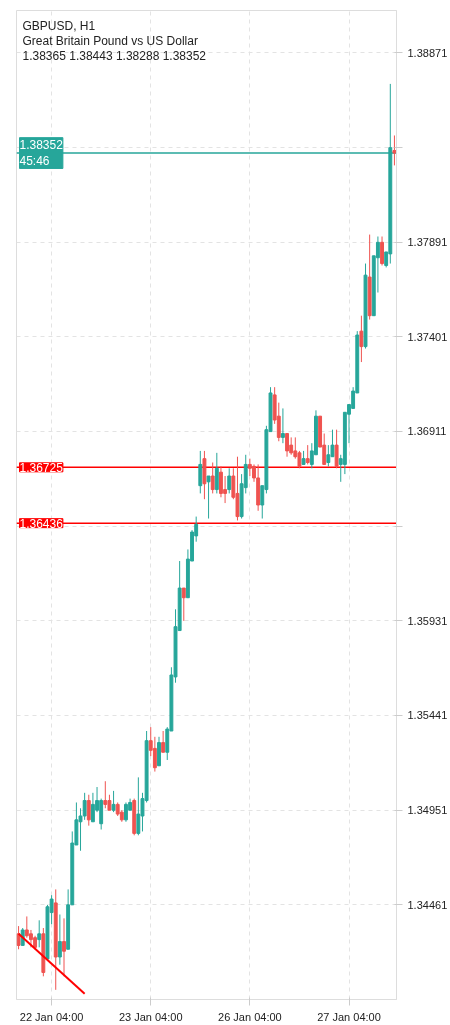  What do you see at coordinates (427, 715) in the screenshot?
I see `y-tick-label: 1.35441` at bounding box center [427, 715].